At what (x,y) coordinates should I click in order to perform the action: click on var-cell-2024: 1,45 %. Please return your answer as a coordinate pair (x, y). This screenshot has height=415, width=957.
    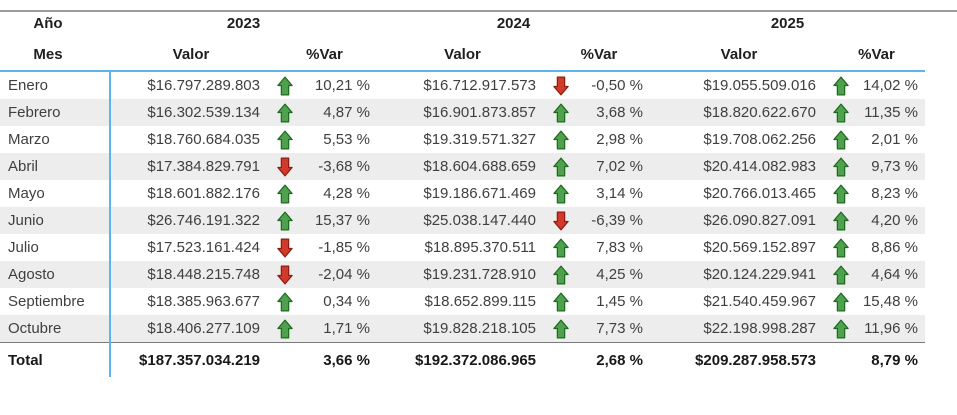
    Looking at the image, I should click on (599, 301).